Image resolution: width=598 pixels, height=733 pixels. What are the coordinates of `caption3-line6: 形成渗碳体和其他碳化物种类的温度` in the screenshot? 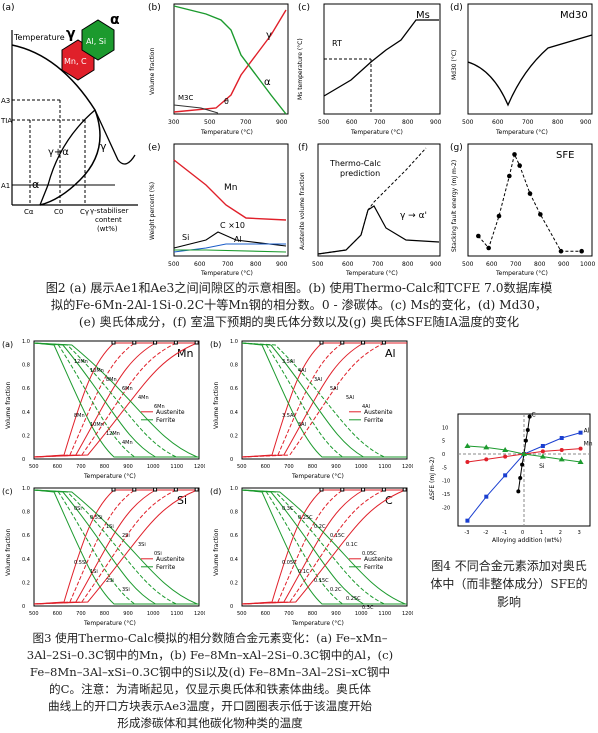 It's located at (210, 723).